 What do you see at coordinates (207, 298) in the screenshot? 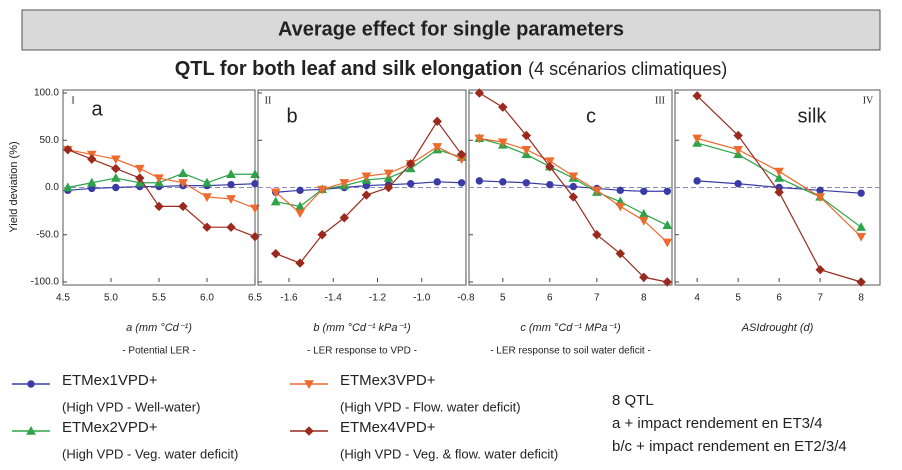
I see `x-tick-label: 6.0` at bounding box center [207, 298].